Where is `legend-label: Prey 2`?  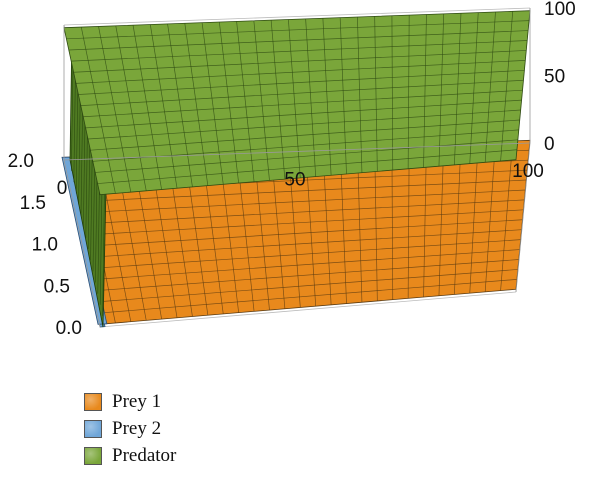 legend-label: Prey 2 is located at coordinates (137, 428).